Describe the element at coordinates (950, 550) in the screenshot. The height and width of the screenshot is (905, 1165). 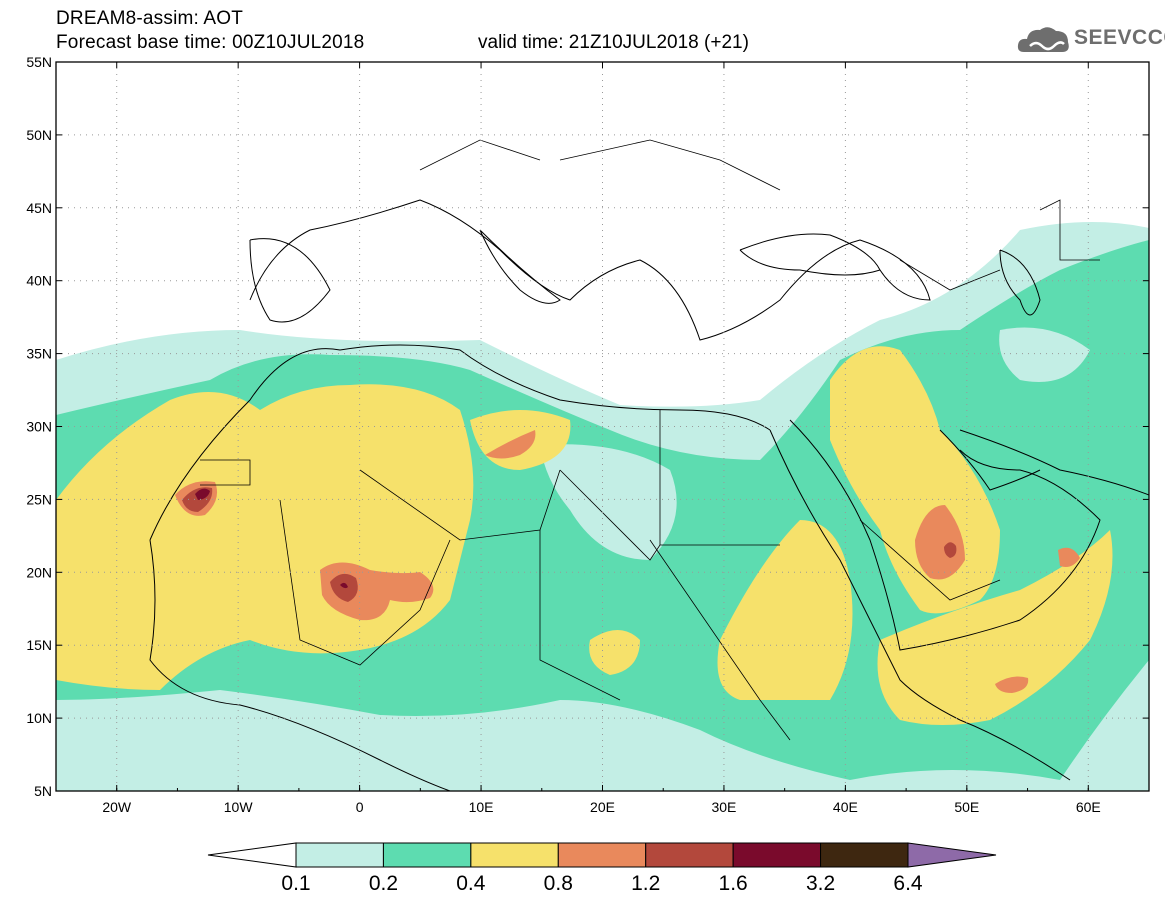
I see `aot-level-1.2-arabia` at that location.